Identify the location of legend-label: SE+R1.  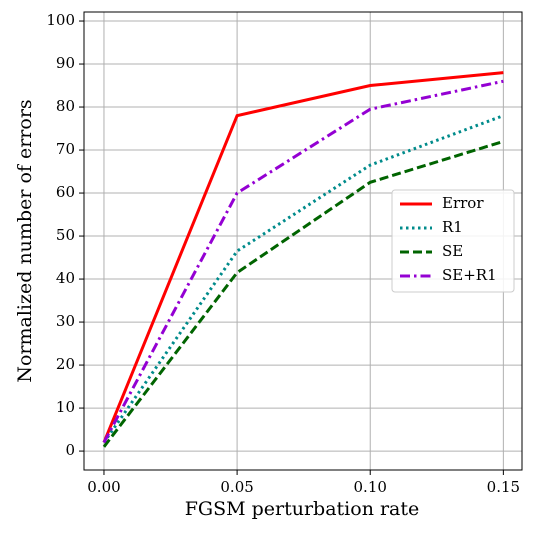
(469, 275).